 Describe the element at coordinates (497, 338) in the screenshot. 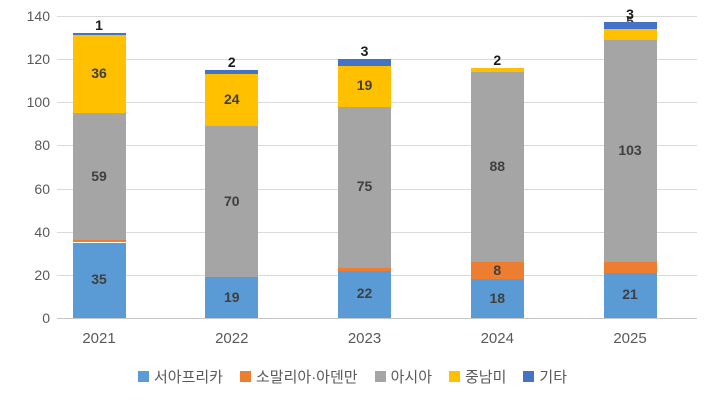

I see `x-tick-label: 2024` at that location.